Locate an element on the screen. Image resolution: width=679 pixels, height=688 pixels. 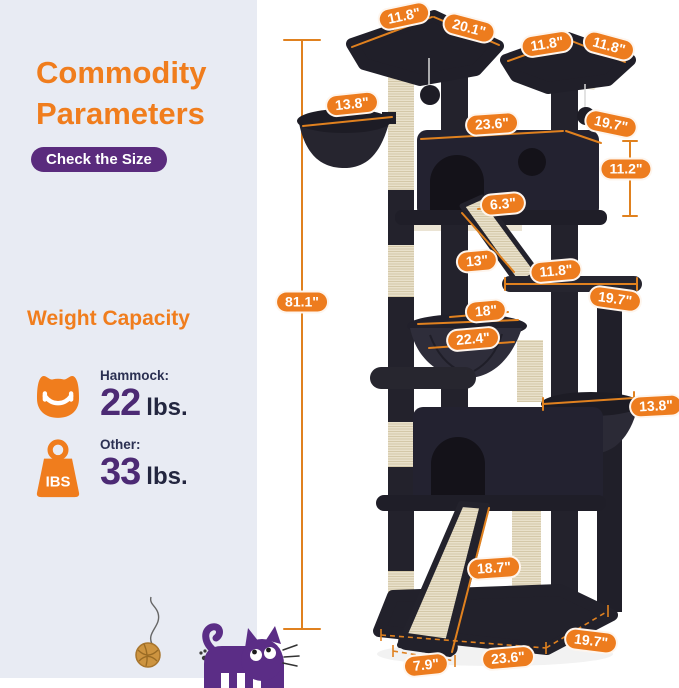
measurement-label-base-depth: 19.7" is located at coordinates (591, 641).